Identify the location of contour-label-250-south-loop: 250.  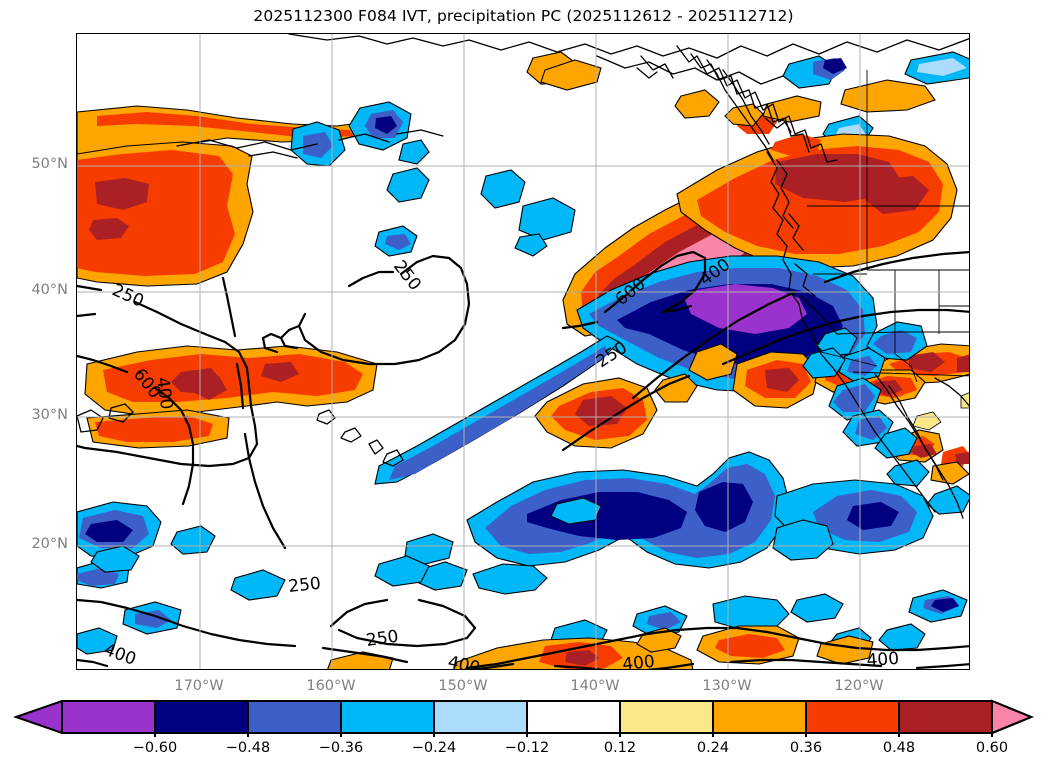
(304, 585).